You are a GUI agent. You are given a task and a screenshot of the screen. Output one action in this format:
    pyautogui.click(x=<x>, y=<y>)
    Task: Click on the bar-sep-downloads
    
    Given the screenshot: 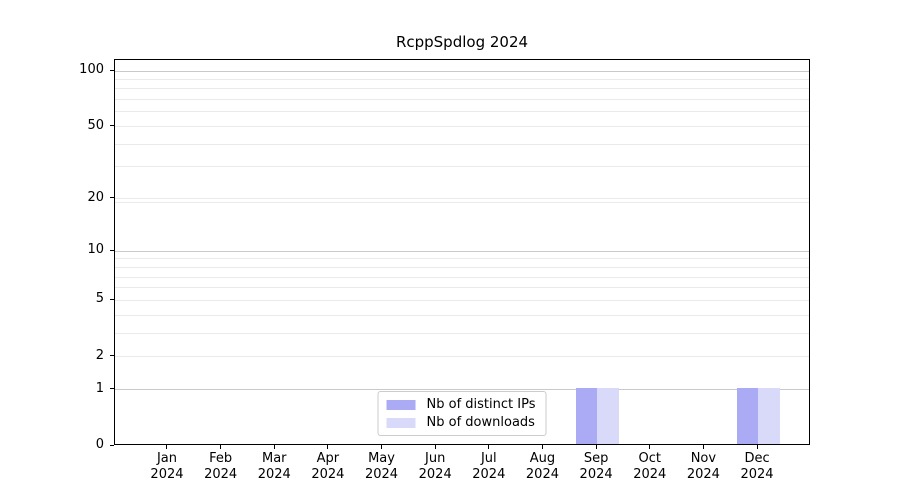 What is the action you would take?
    pyautogui.click(x=608, y=415)
    